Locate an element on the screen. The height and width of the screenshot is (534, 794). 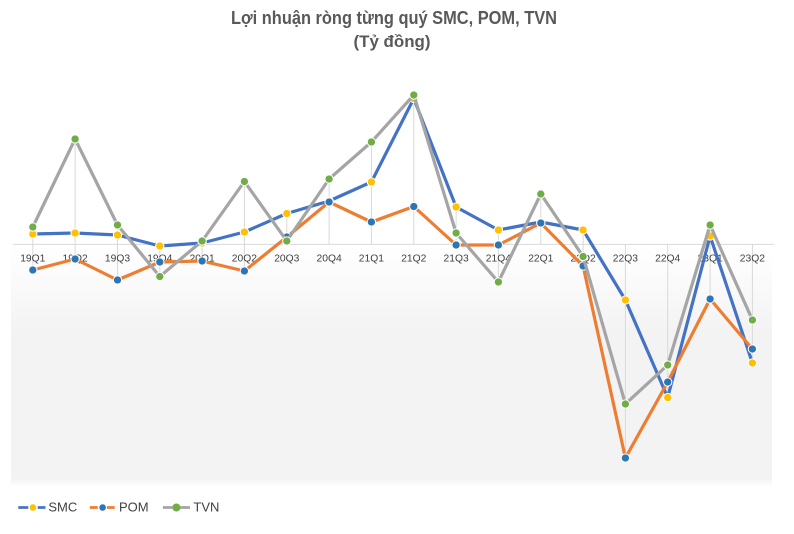
svg-text: 20Q3 is located at coordinates (286, 258).